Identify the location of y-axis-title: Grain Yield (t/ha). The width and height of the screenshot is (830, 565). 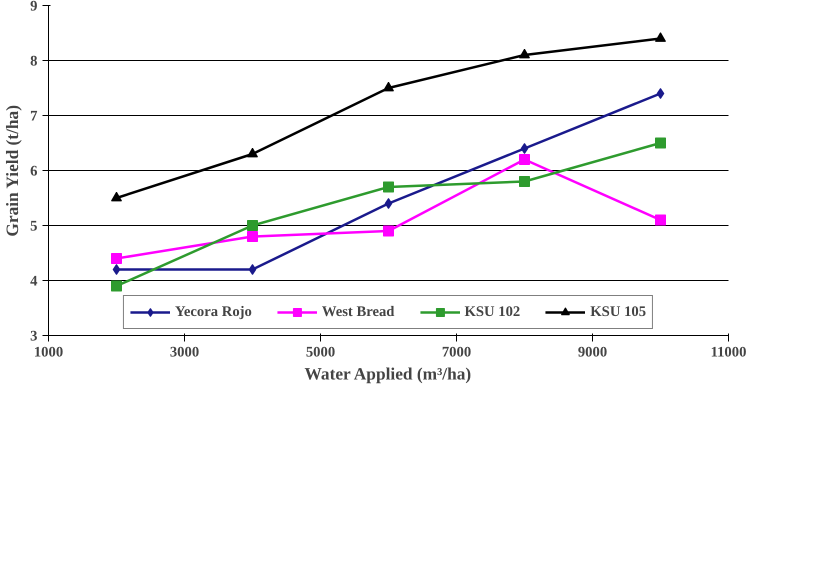
(12, 170).